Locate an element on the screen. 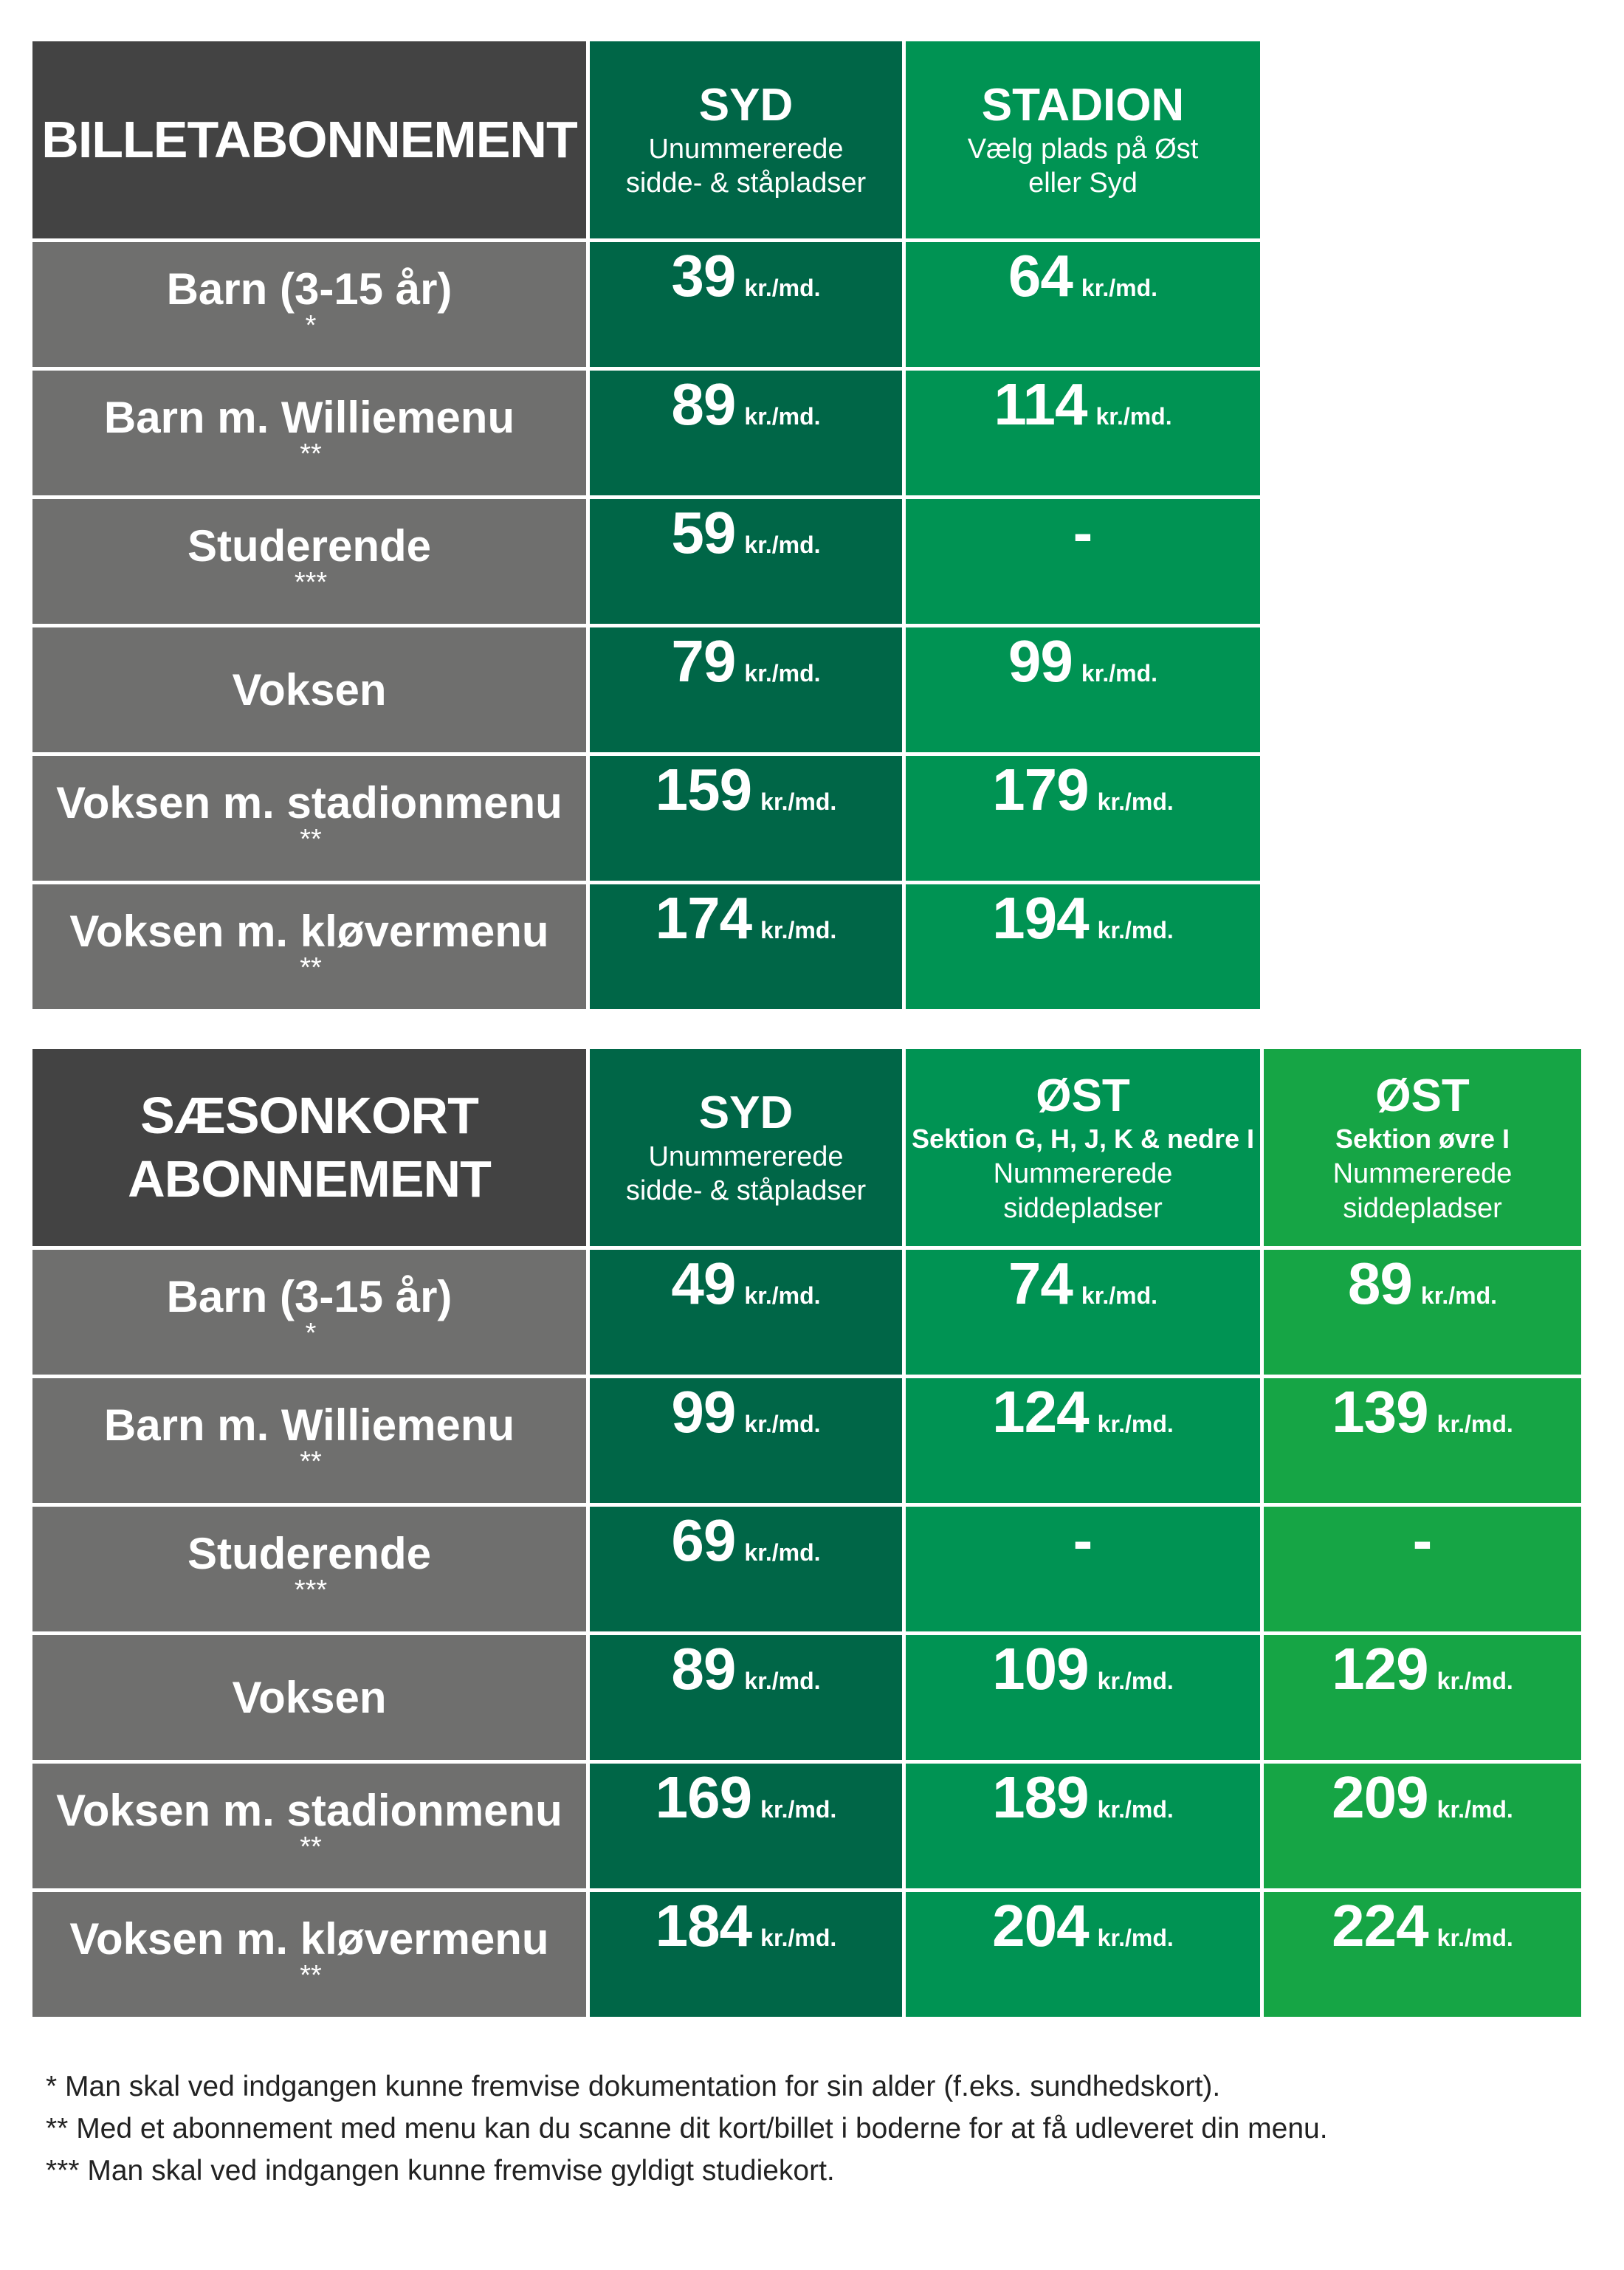 Image resolution: width=1624 pixels, height=2270 pixels. price-value: 194 is located at coordinates (1040, 918).